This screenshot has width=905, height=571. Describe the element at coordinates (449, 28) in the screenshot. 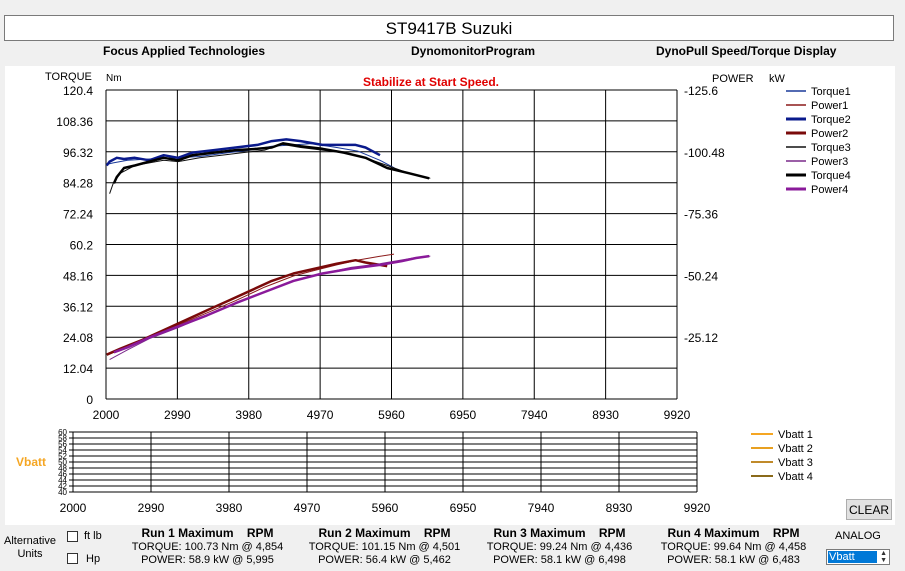

I see `window-title: ST9417B Suzuki` at that location.